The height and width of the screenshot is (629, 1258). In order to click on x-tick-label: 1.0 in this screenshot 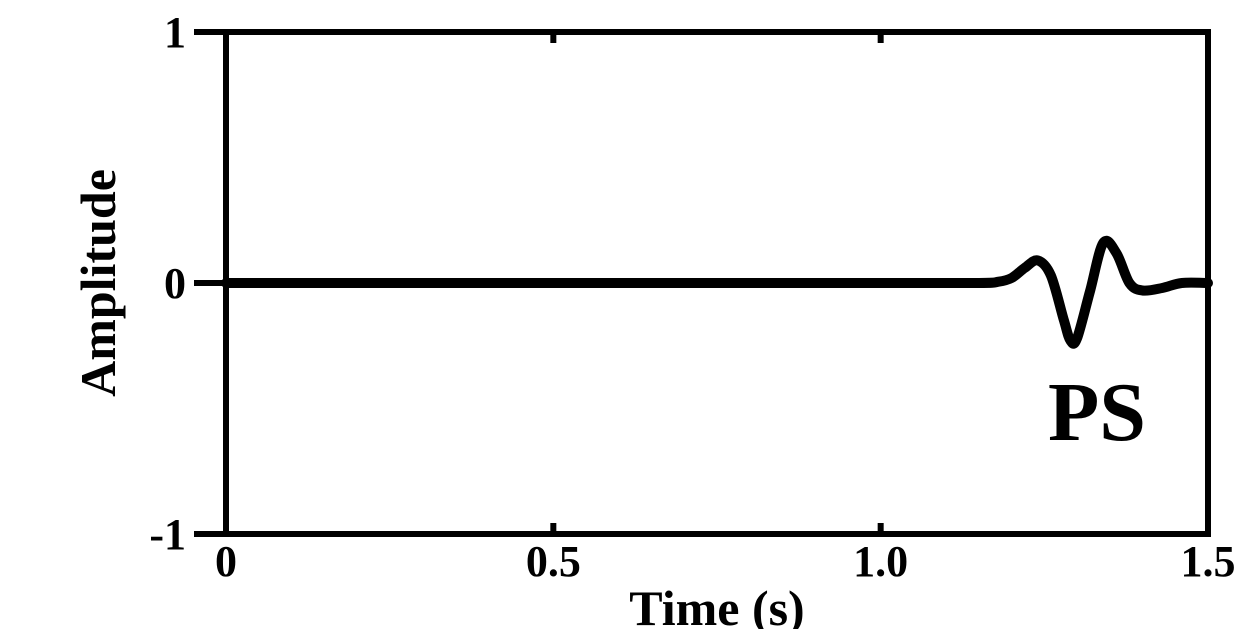, I will do `click(880, 561)`.